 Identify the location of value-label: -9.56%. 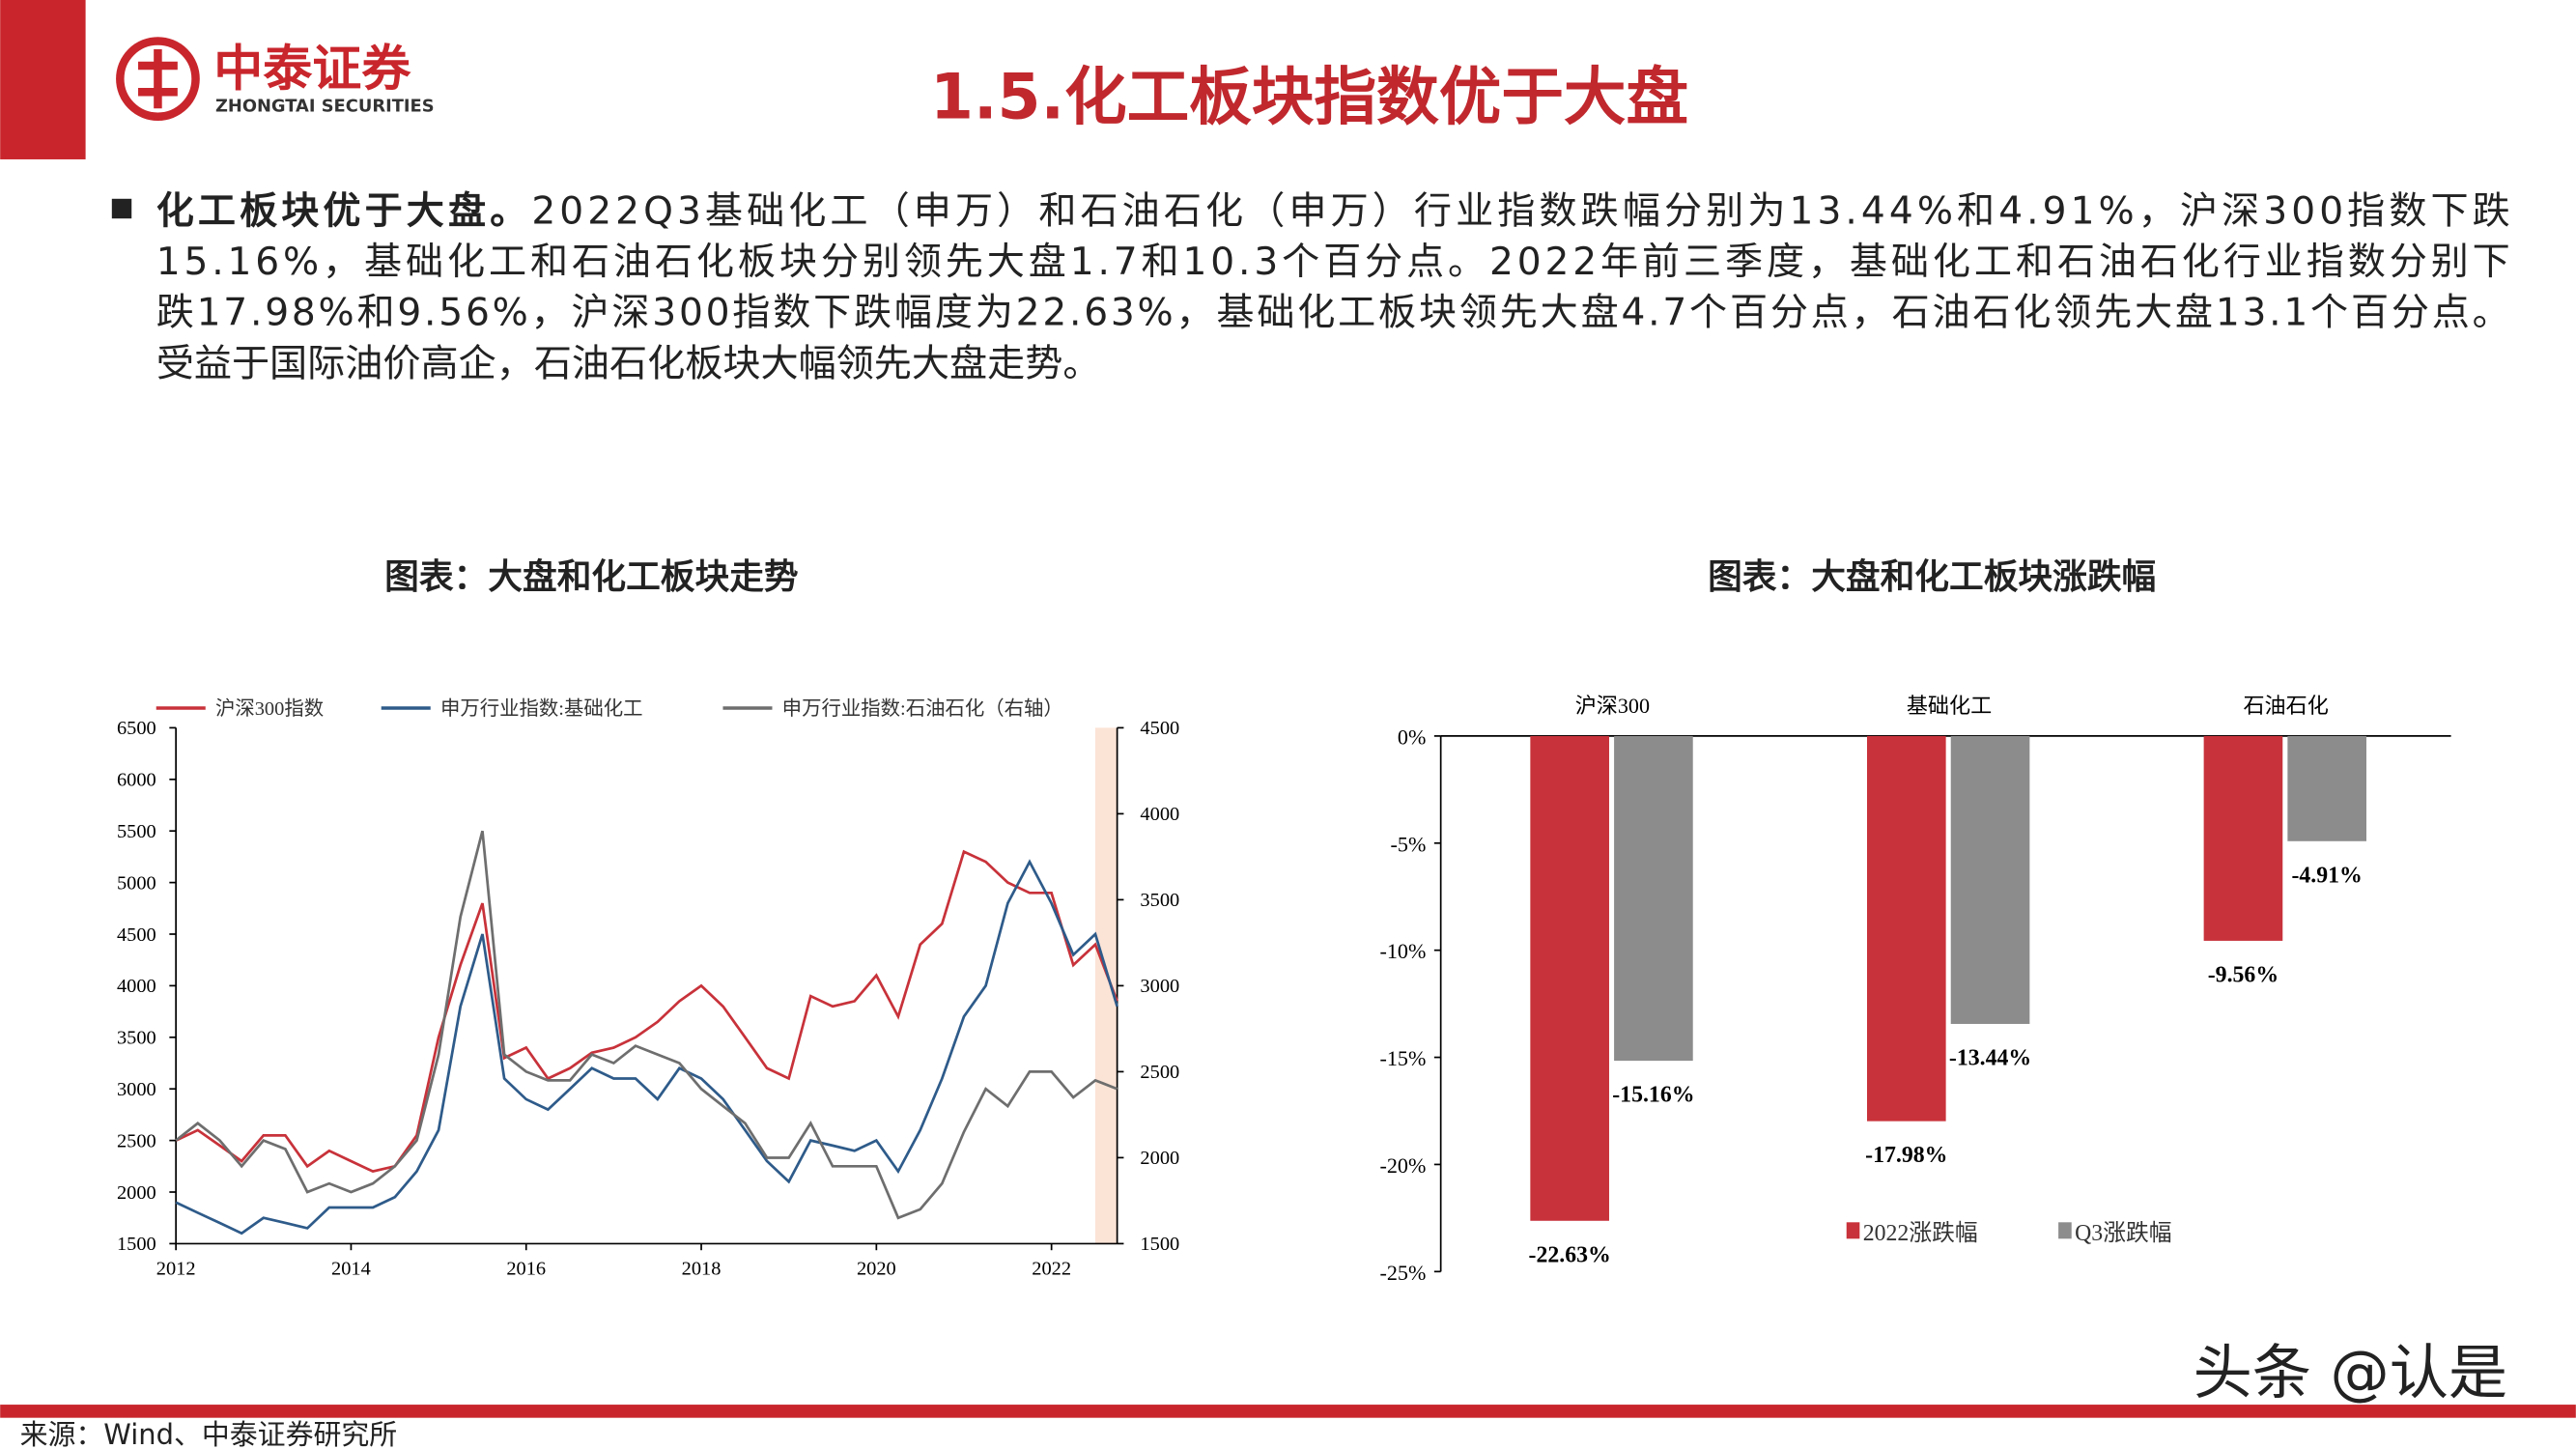
(2243, 974).